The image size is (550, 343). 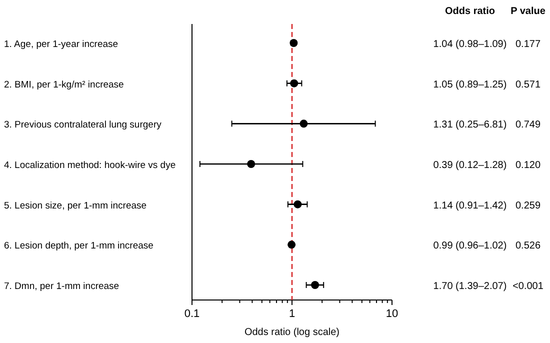 What do you see at coordinates (528, 11) in the screenshot?
I see `text: P value` at bounding box center [528, 11].